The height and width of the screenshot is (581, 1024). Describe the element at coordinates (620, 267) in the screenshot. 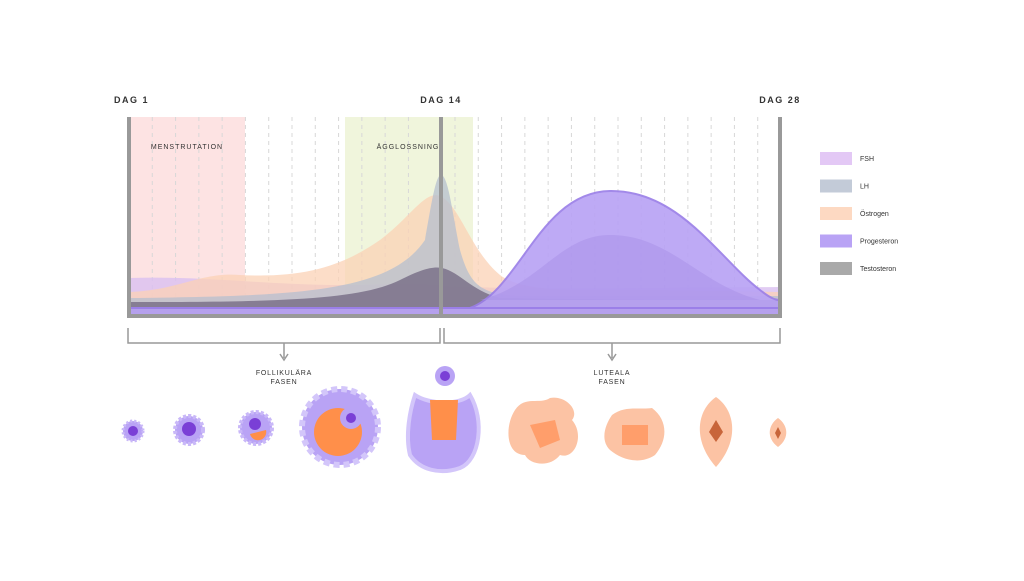

I see `progesterone-inner` at that location.